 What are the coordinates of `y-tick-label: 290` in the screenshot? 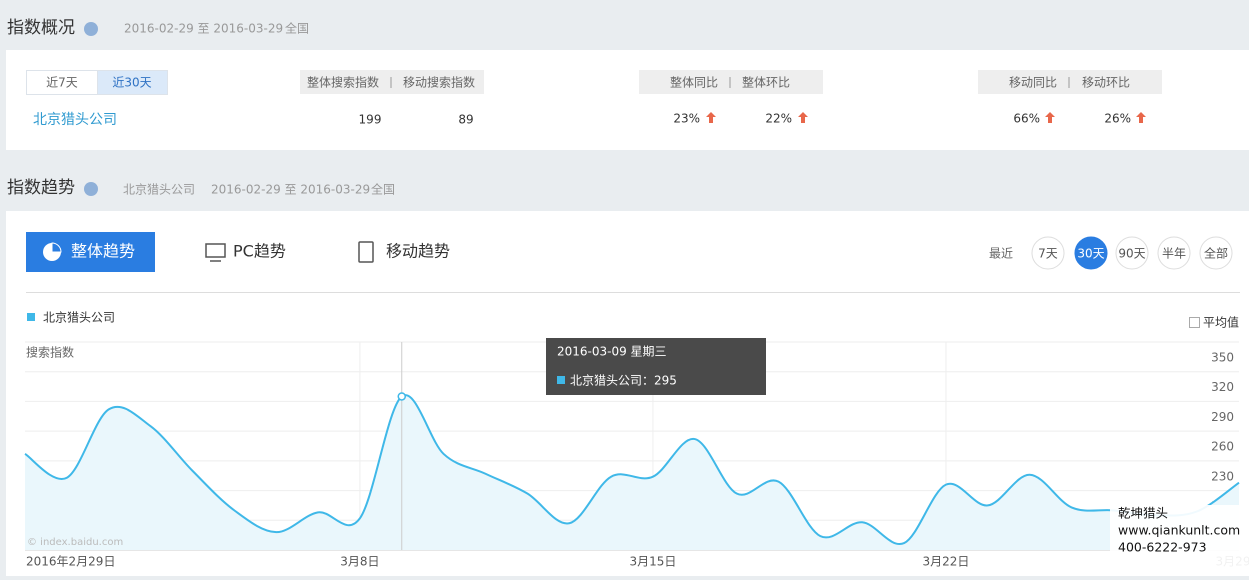 It's located at (1222, 417).